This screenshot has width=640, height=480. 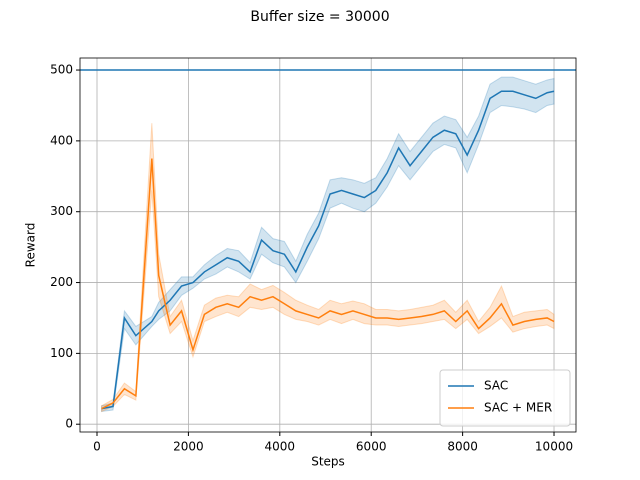 What do you see at coordinates (328, 462) in the screenshot?
I see `x-axis-label: Steps` at bounding box center [328, 462].